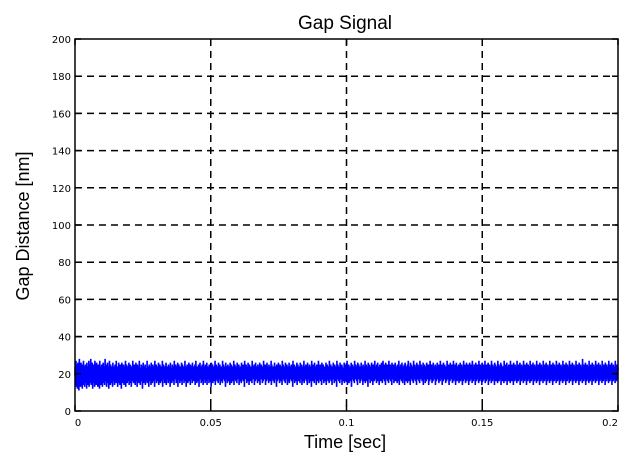 The width and height of the screenshot is (642, 458). Describe the element at coordinates (61, 40) in the screenshot. I see `y-tick-label: 200` at that location.